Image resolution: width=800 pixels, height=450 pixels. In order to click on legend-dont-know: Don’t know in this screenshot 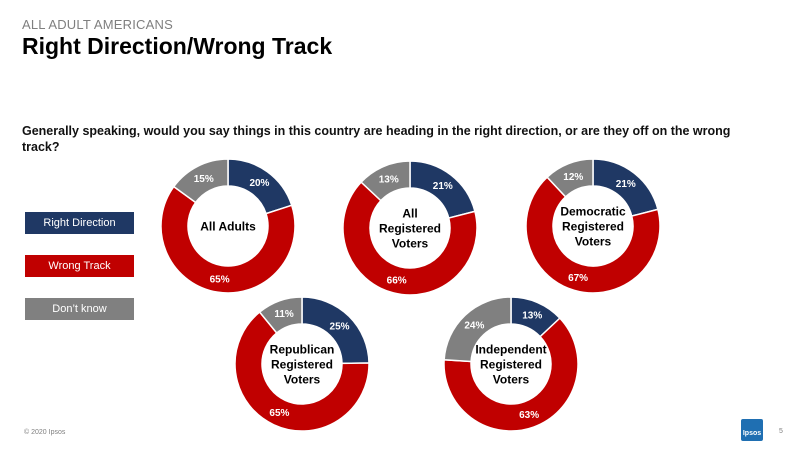, I will do `click(79, 309)`.